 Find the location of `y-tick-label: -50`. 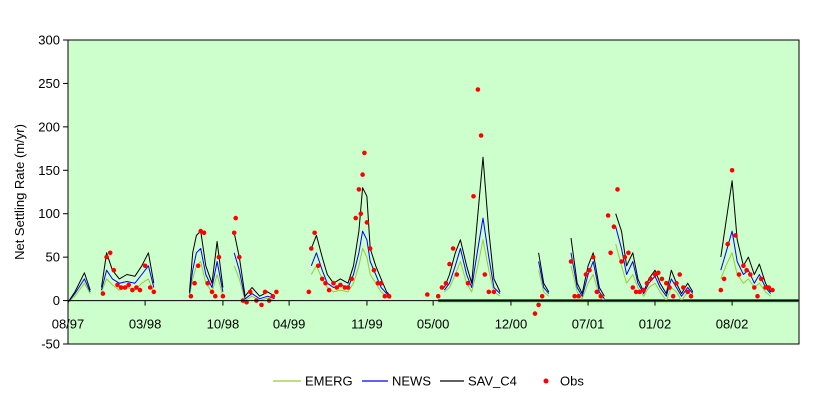

y-tick-label: -50 is located at coordinates (50, 344).